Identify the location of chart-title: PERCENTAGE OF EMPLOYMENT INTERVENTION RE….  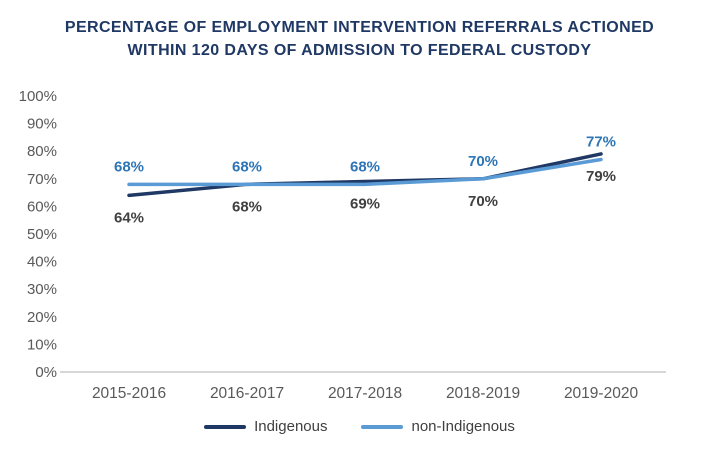
(359, 39).